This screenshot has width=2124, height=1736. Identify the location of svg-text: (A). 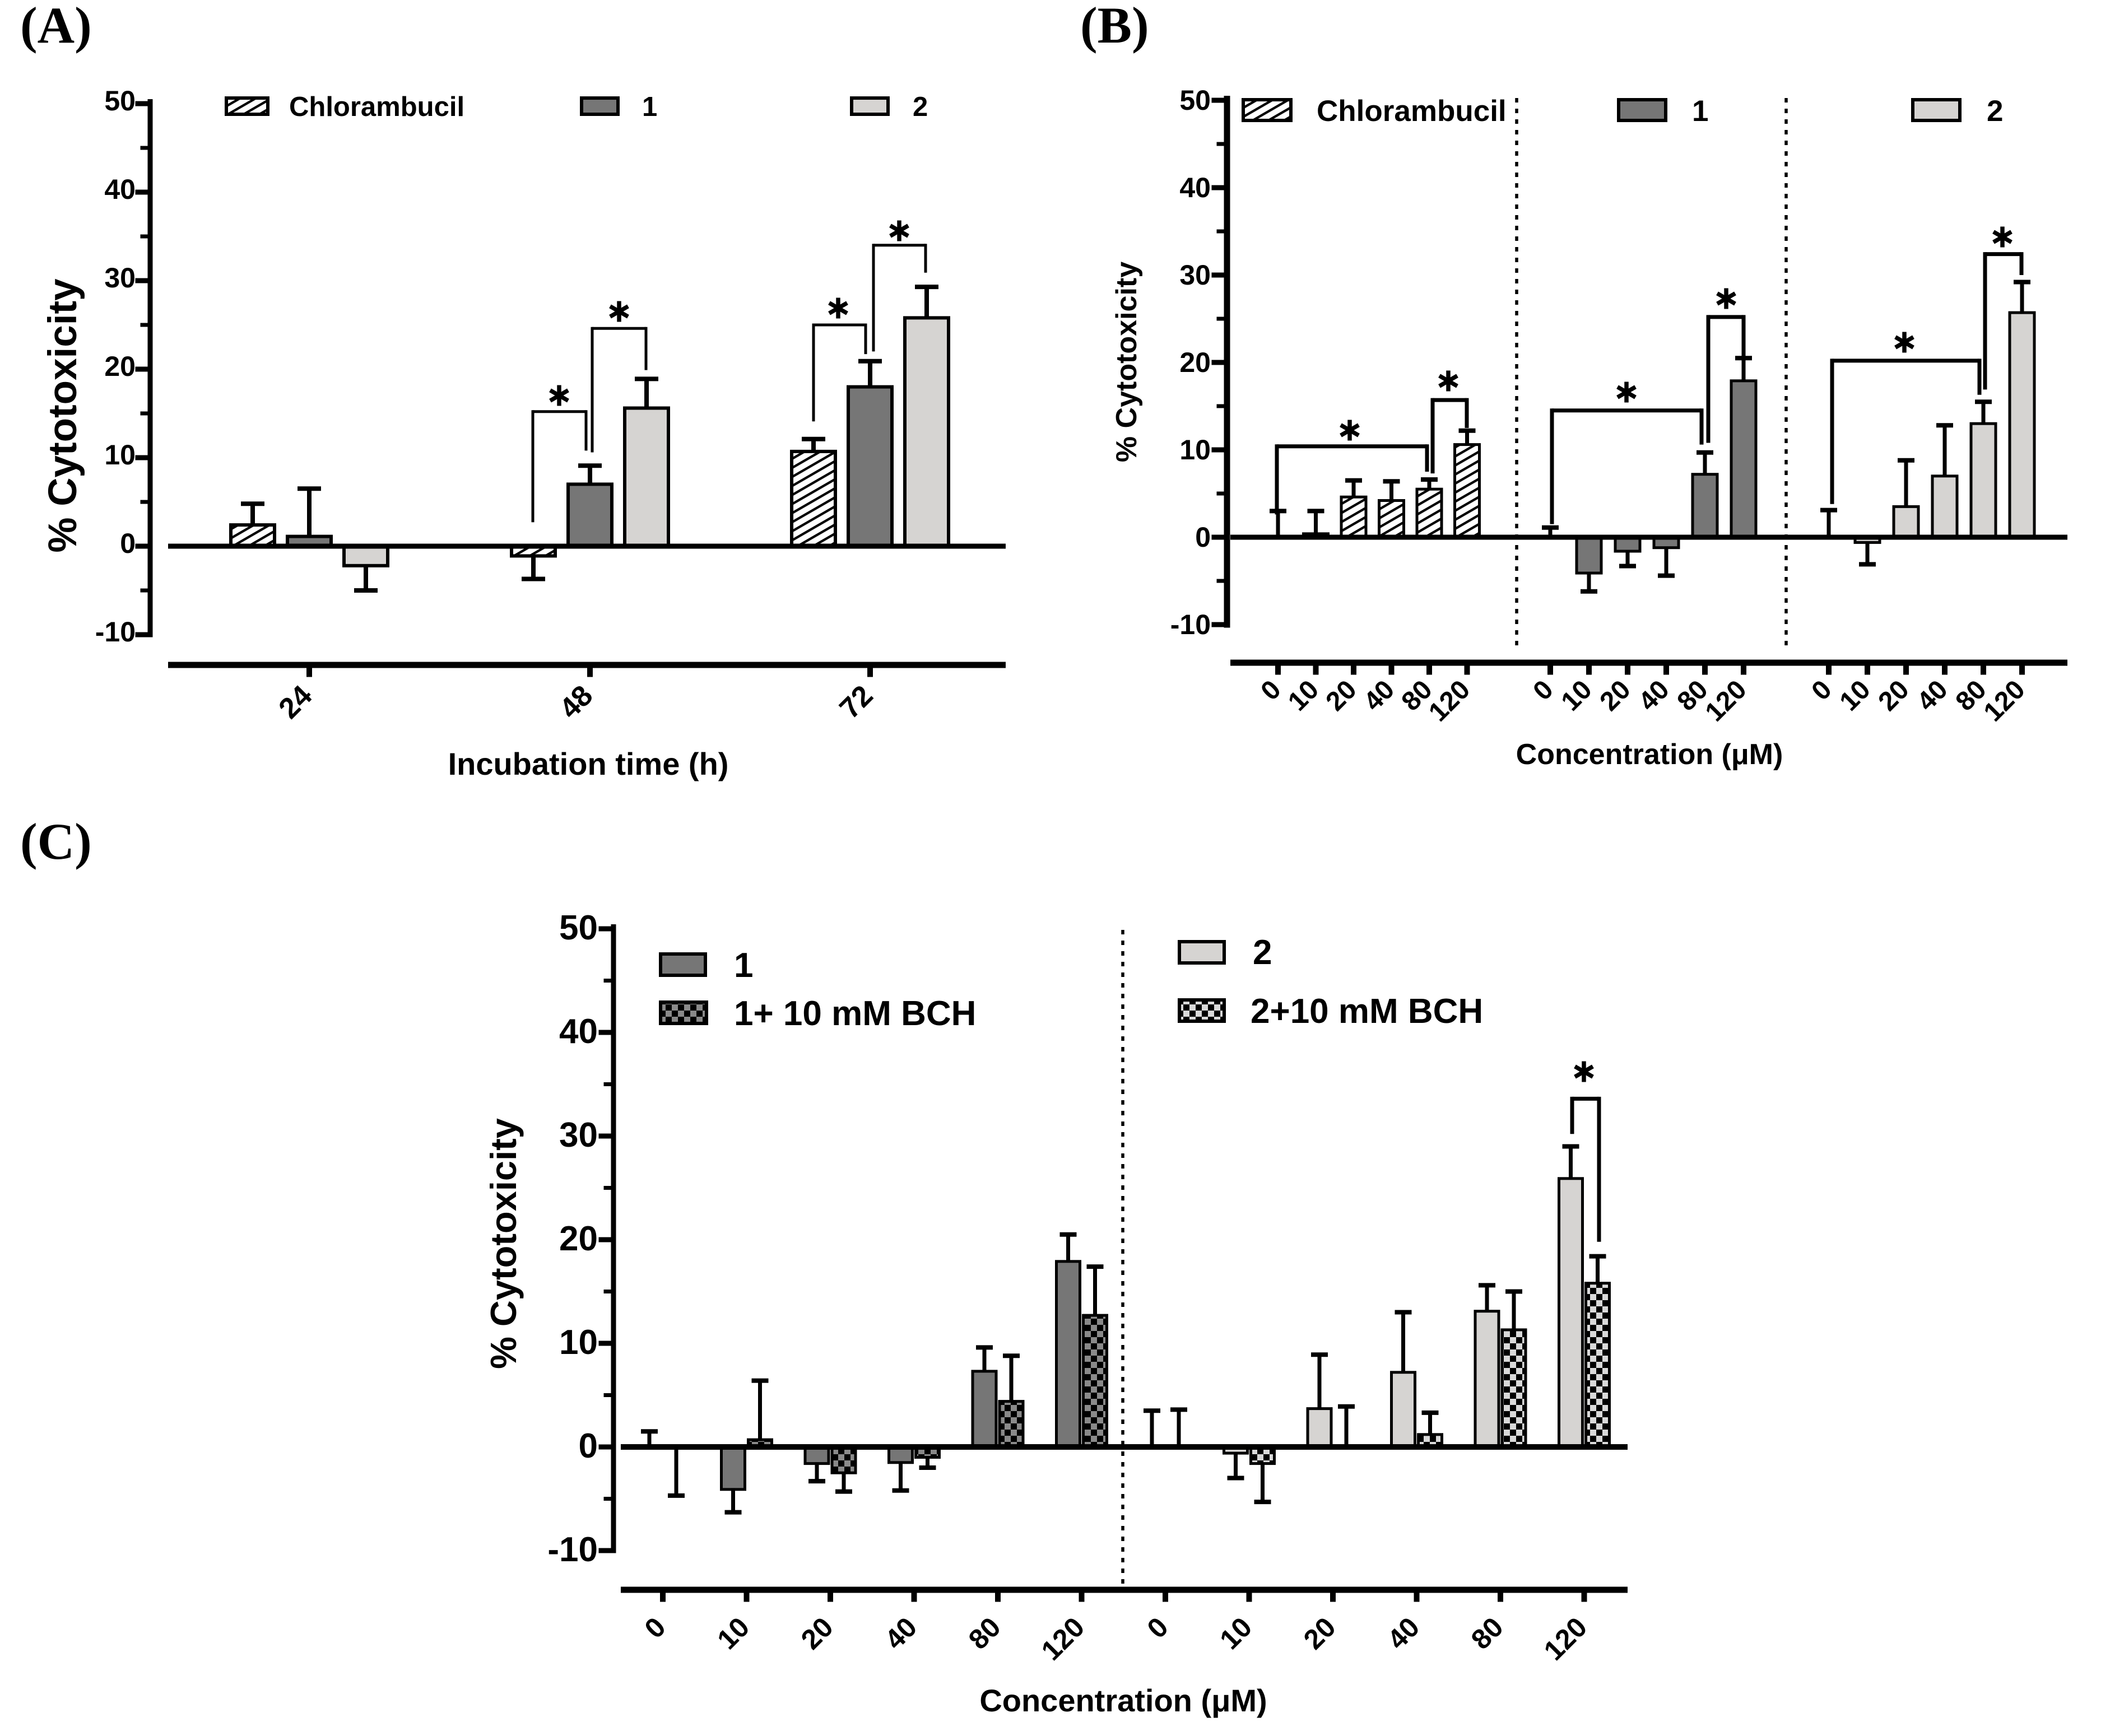
(56, 27).